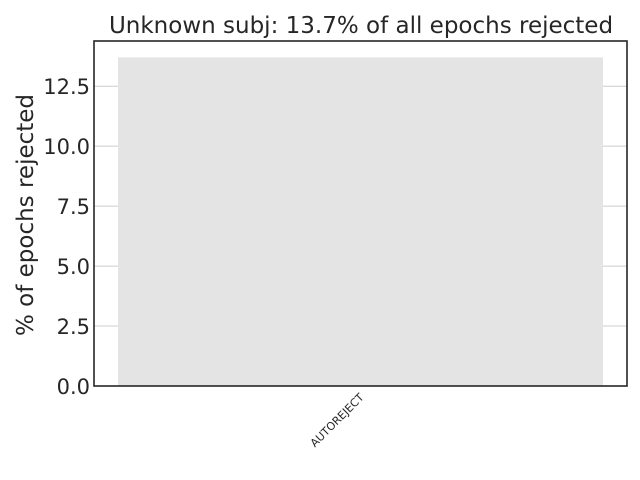 Image resolution: width=640 pixels, height=480 pixels. Describe the element at coordinates (66, 147) in the screenshot. I see `y-tick-label: 10.0` at that location.